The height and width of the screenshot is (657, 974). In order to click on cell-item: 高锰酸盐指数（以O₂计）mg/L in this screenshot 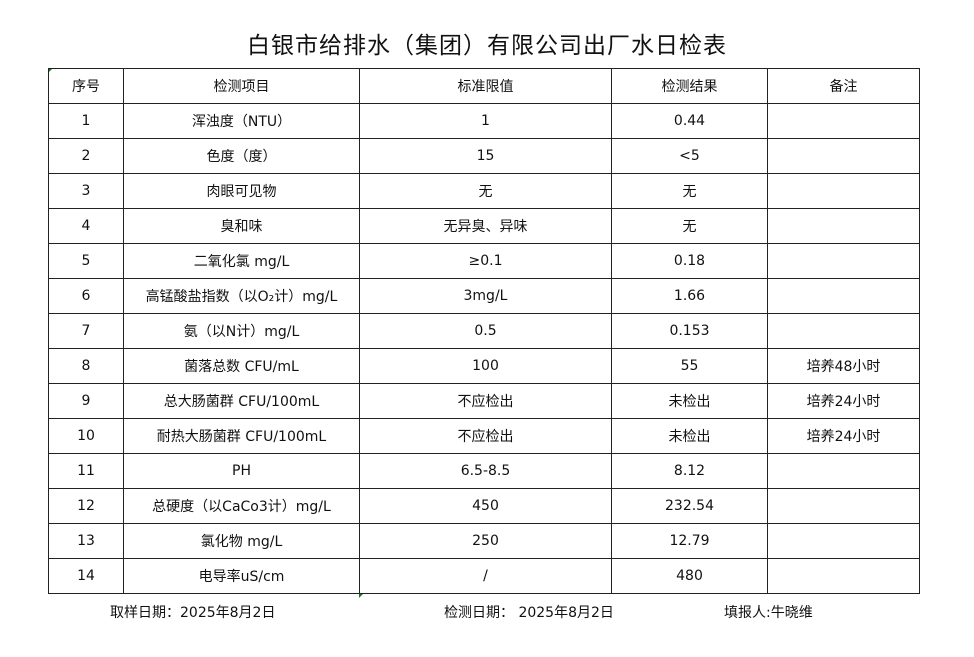, I will do `click(241, 296)`.